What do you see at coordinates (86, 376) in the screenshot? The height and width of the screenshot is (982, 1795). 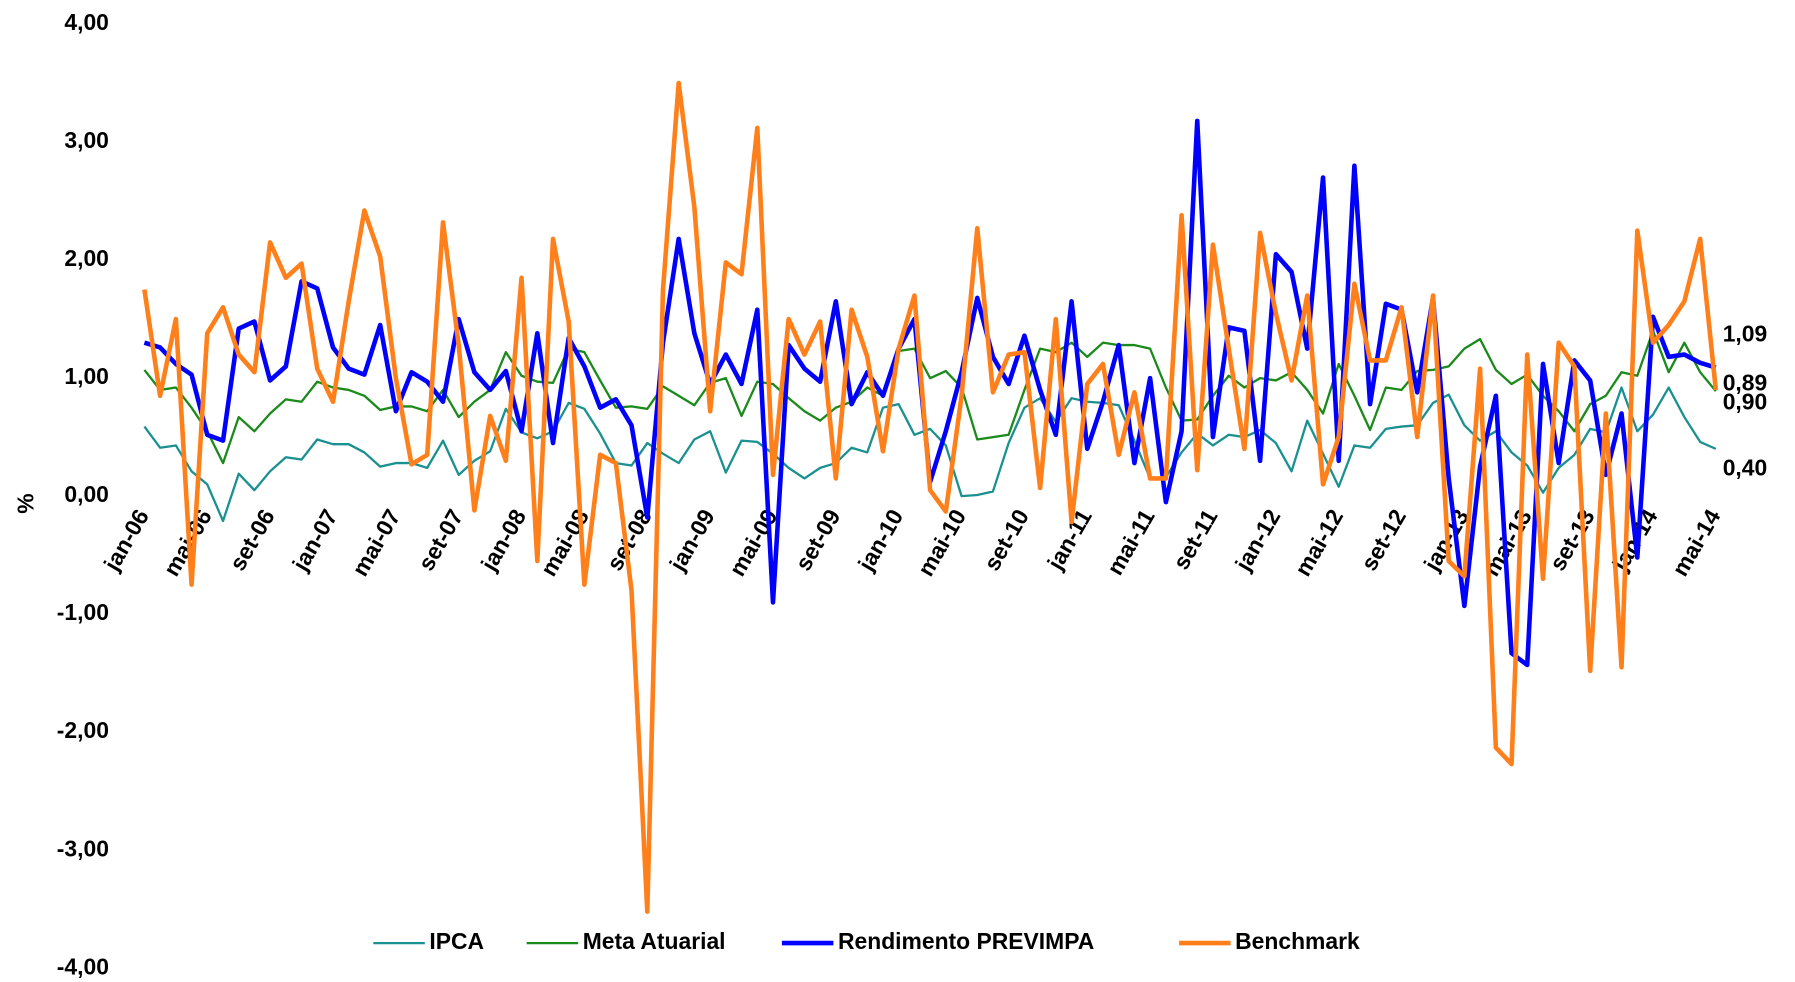 I see `y-tick-label: 1,00` at bounding box center [86, 376].